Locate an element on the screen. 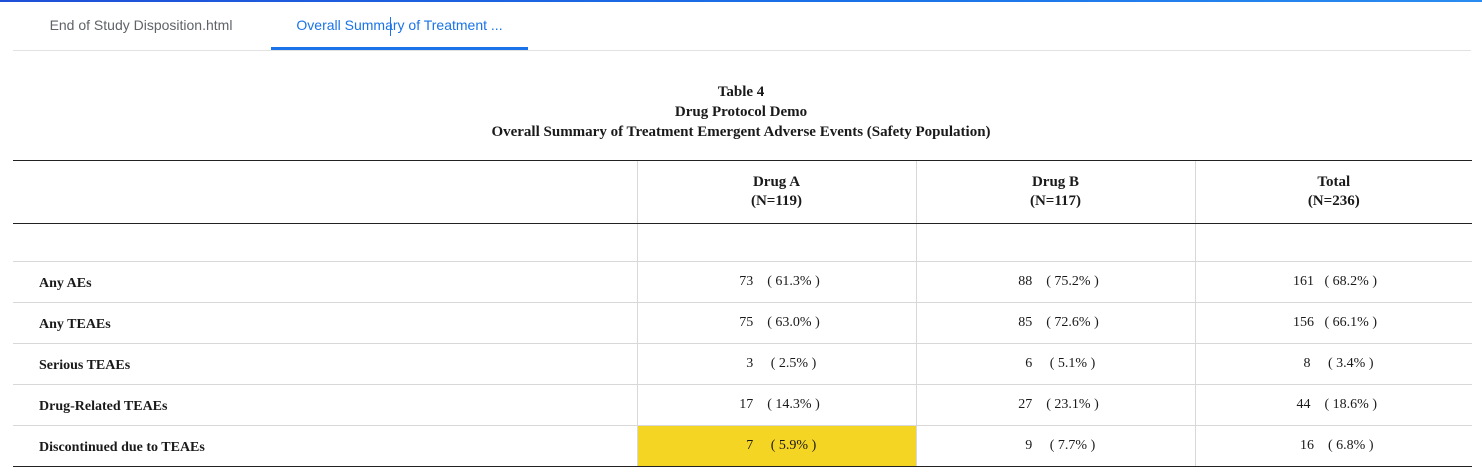 This screenshot has width=1482, height=475. count: 161 is located at coordinates (1303, 281).